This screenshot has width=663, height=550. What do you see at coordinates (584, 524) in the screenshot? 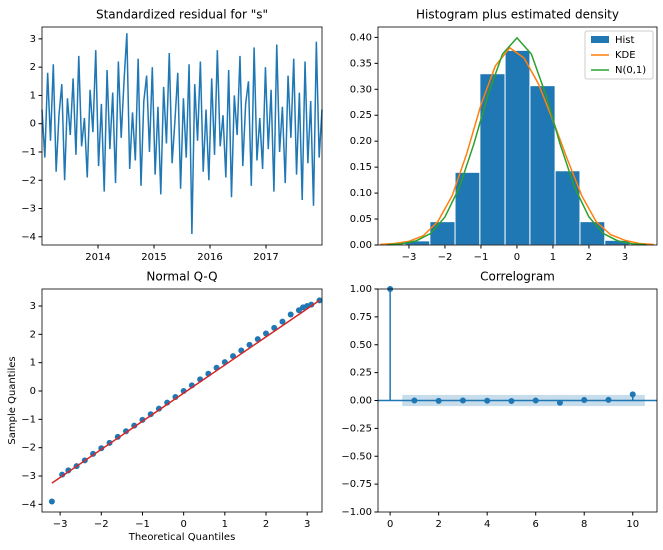
I see `x-tick-label: 8` at bounding box center [584, 524].